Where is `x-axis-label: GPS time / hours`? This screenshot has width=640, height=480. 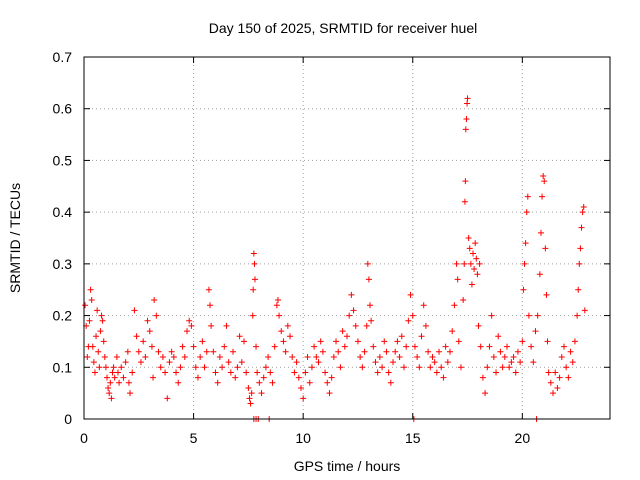
x-axis-label: GPS time / hours is located at coordinates (347, 466).